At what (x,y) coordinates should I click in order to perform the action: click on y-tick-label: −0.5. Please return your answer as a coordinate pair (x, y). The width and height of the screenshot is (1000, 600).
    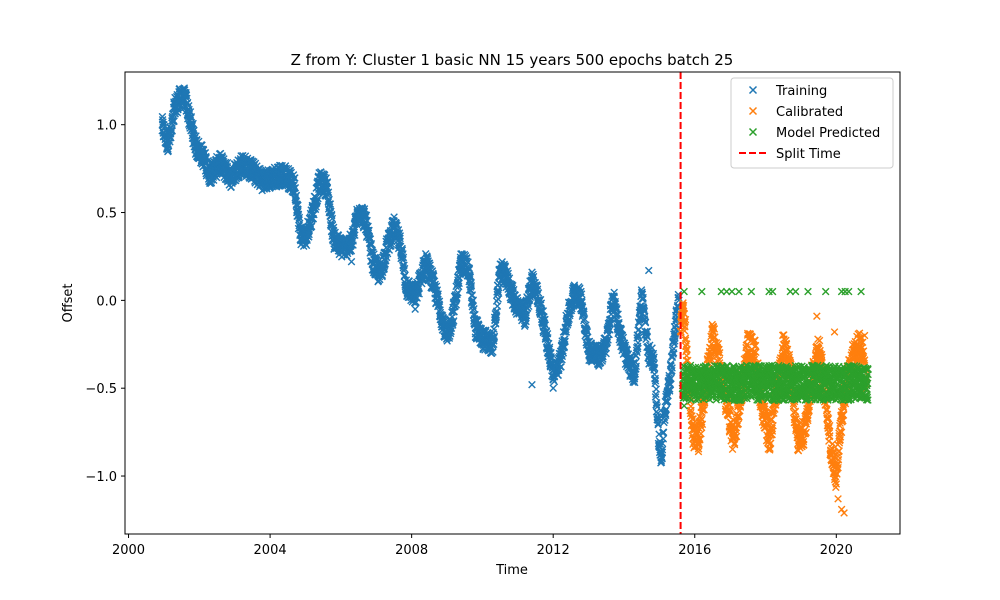
    Looking at the image, I should click on (101, 389).